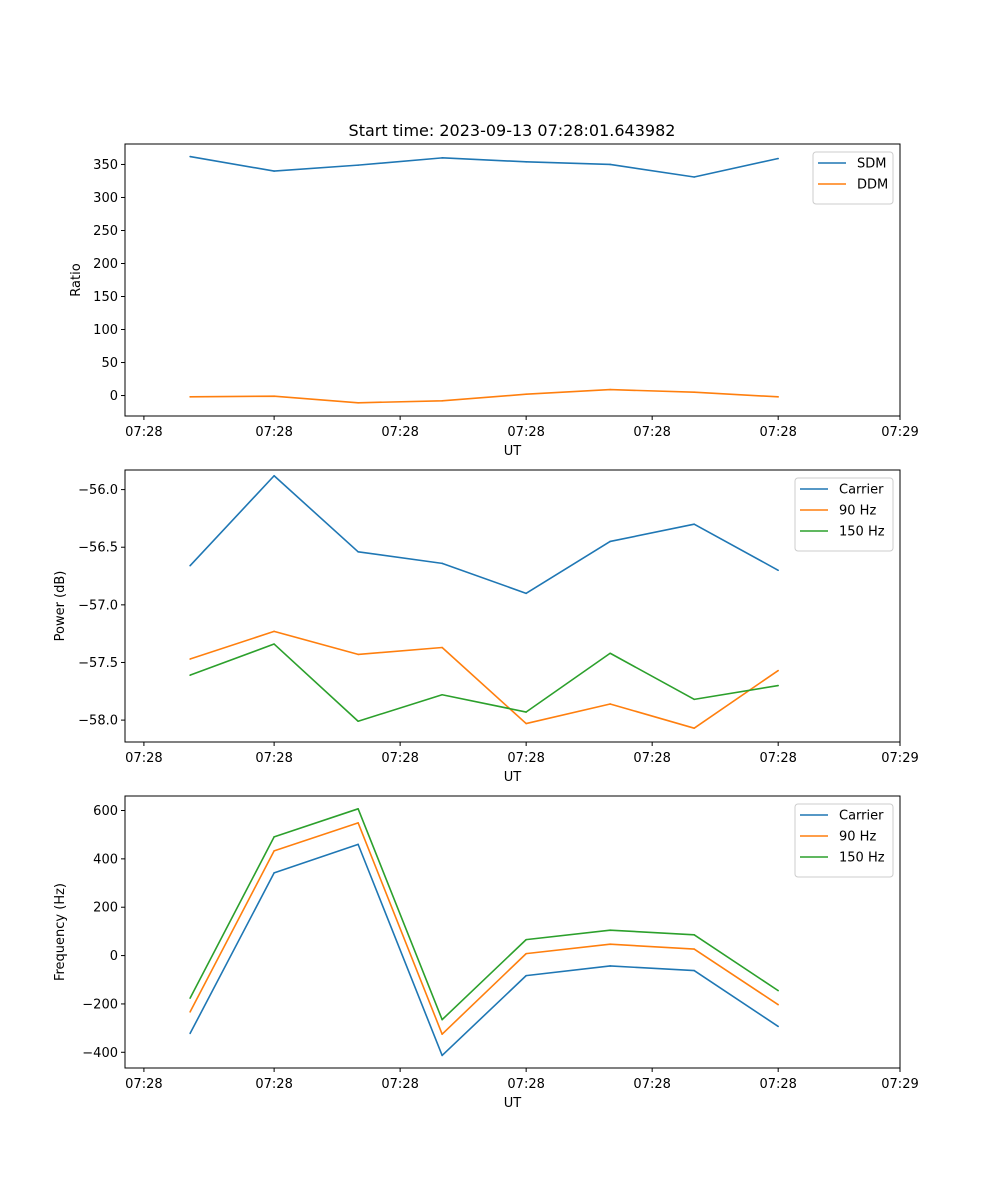 This screenshot has height=1200, width=1000. What do you see at coordinates (861, 816) in the screenshot?
I see `frequency-legend-label-carrier: Carrier` at bounding box center [861, 816].